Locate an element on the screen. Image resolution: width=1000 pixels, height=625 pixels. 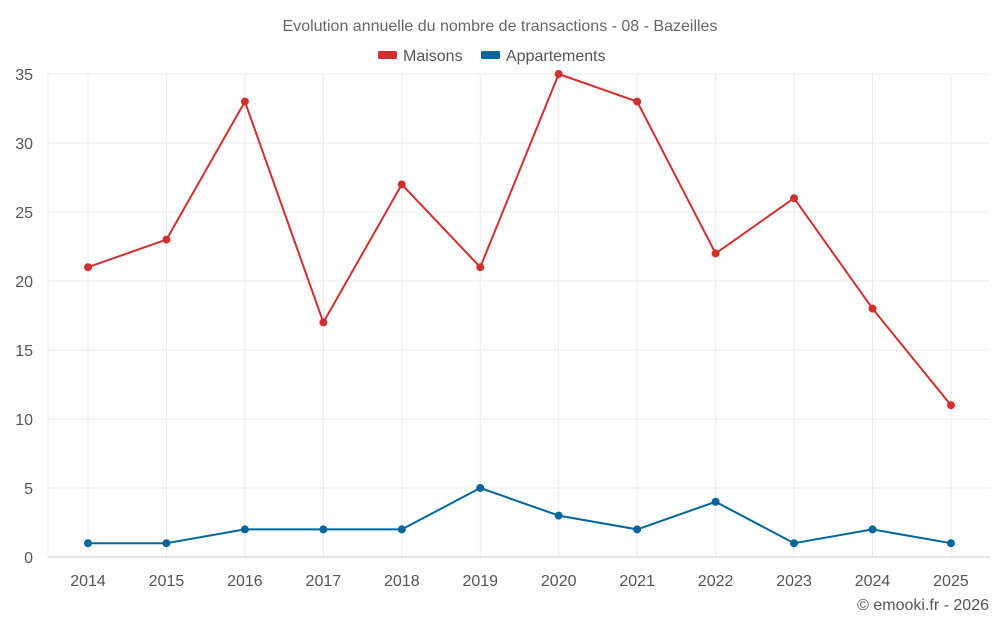
x-tick-label: 2021 is located at coordinates (637, 581).